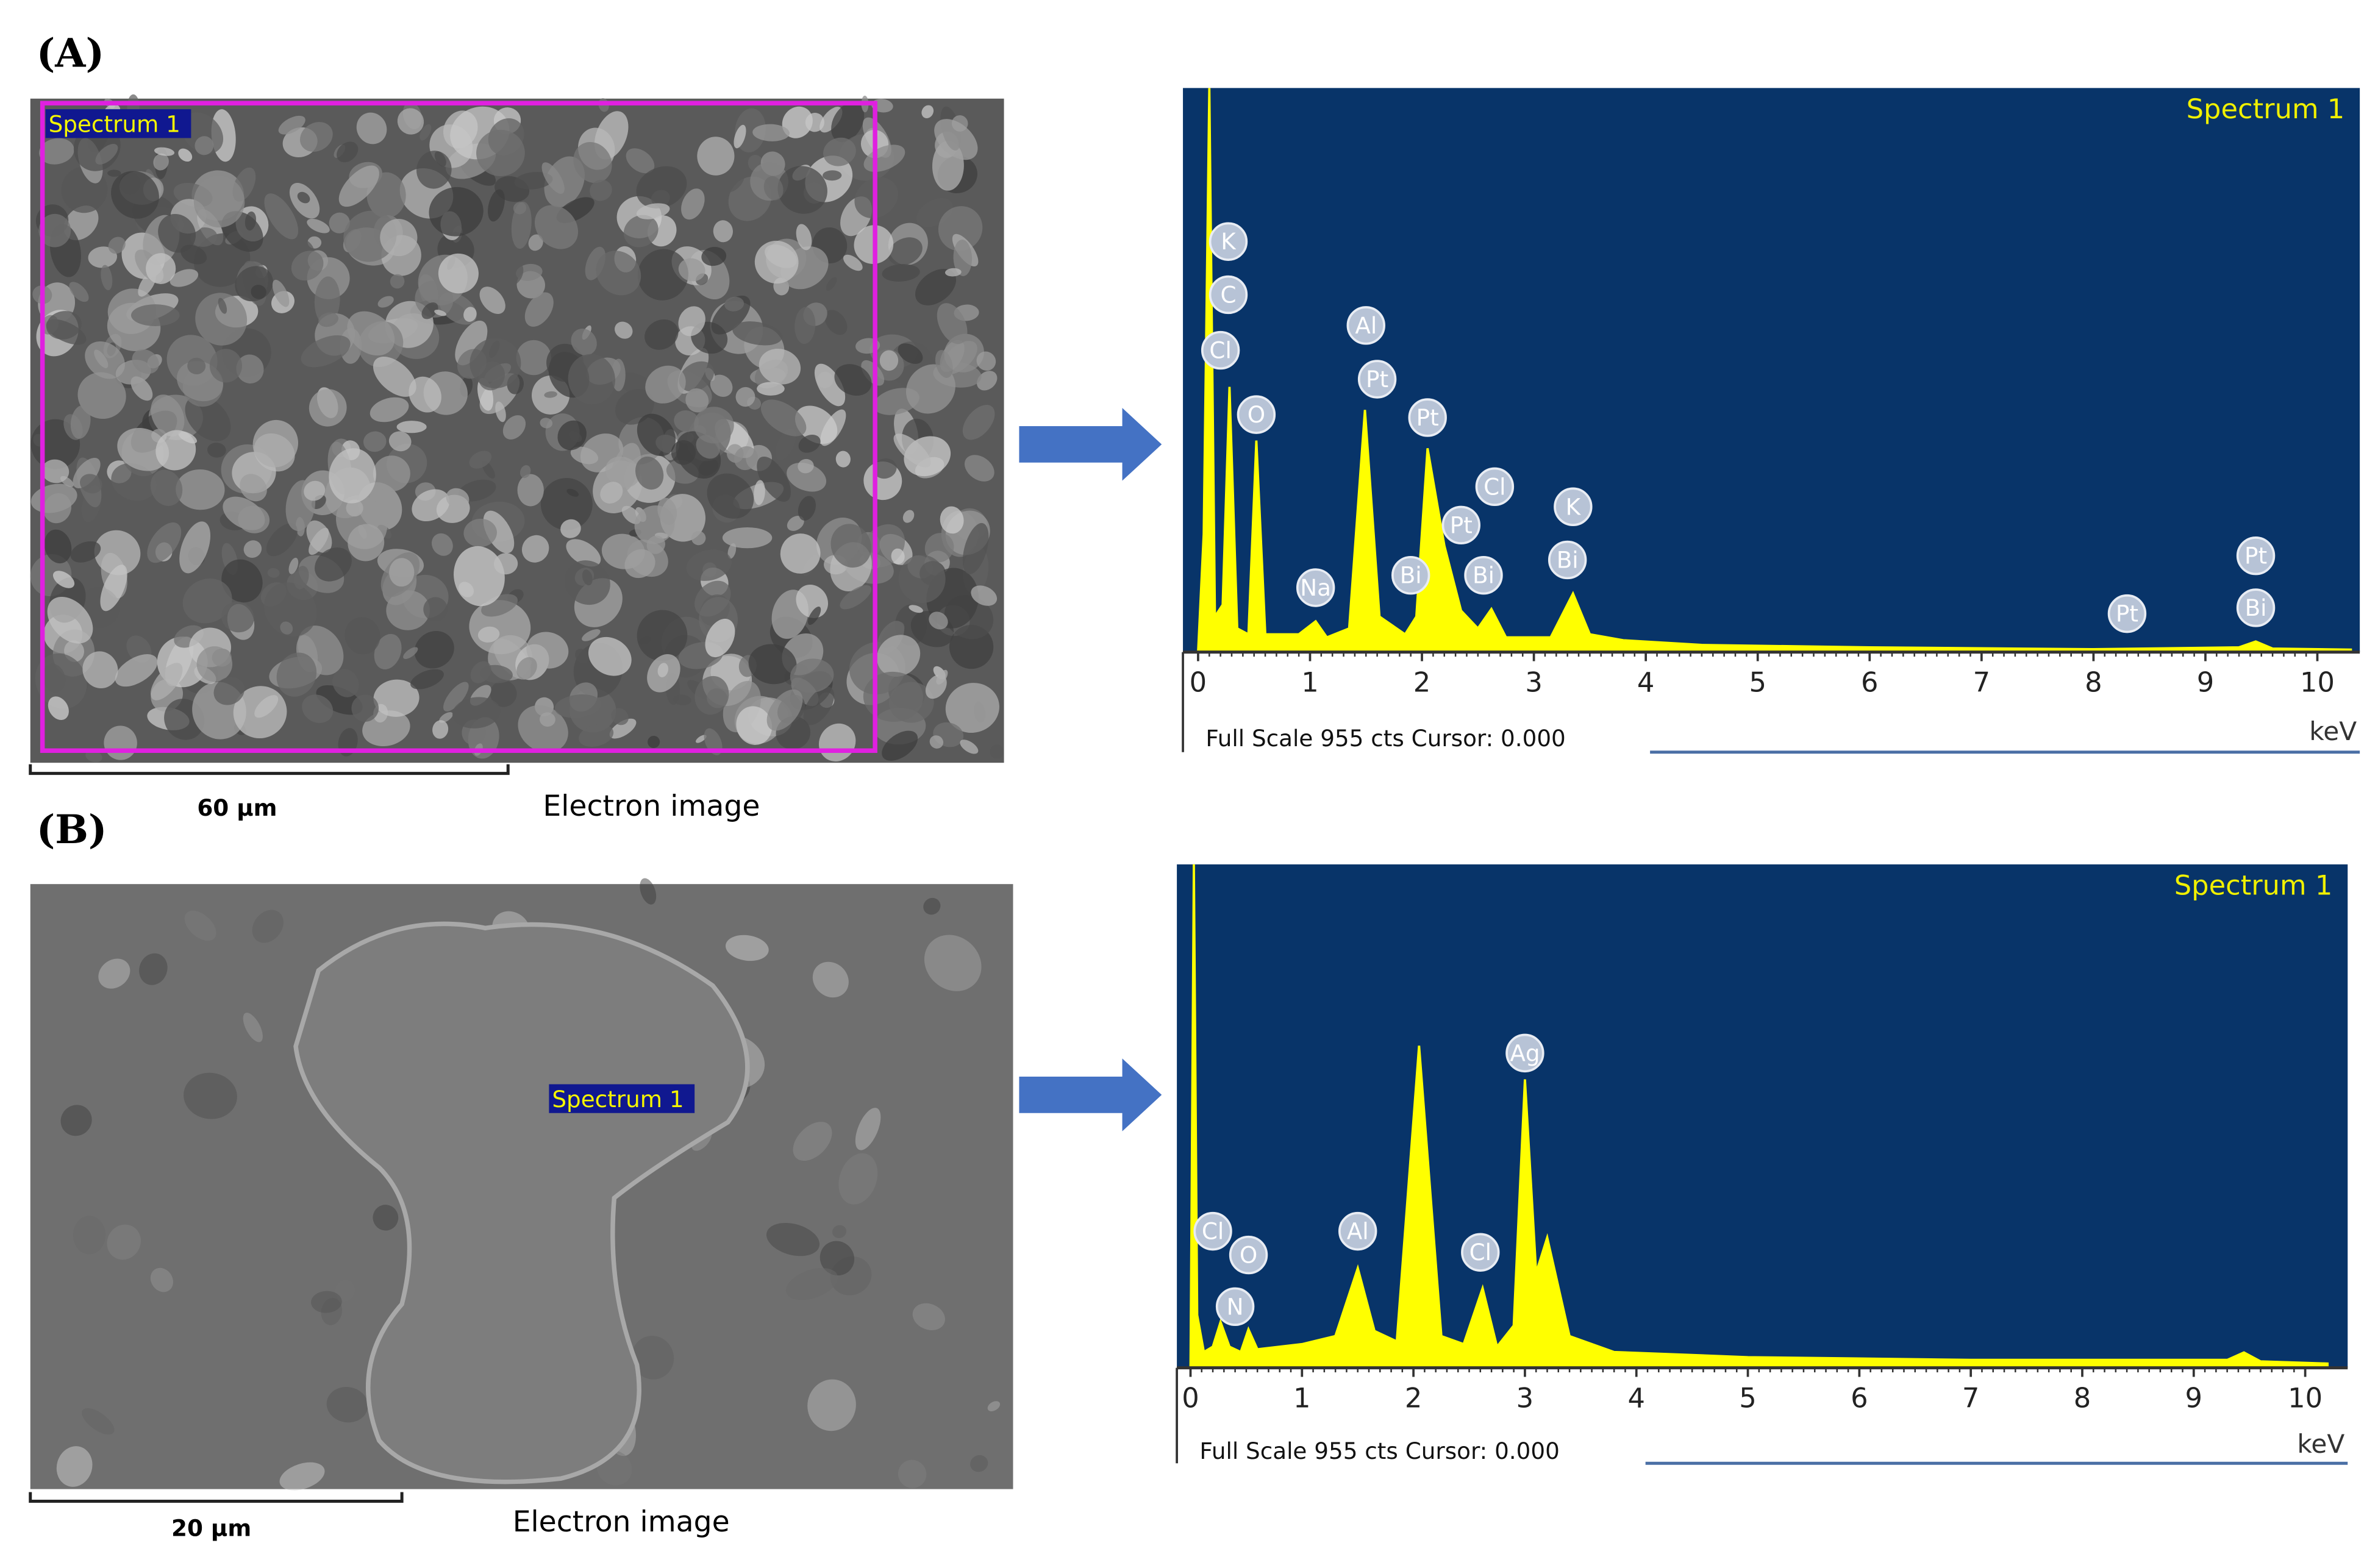 The width and height of the screenshot is (2378, 1568). Describe the element at coordinates (70, 53) in the screenshot. I see `panel-label: (A)` at that location.